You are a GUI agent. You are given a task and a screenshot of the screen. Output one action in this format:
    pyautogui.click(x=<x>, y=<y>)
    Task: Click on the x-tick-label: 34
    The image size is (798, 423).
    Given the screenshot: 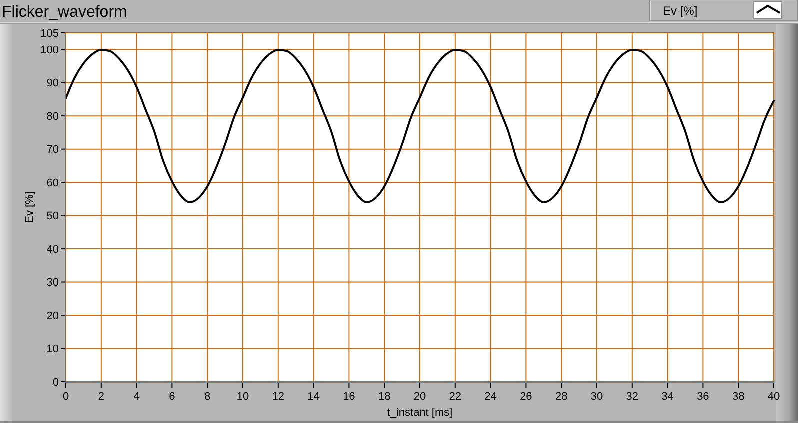 What is the action you would take?
    pyautogui.click(x=668, y=397)
    